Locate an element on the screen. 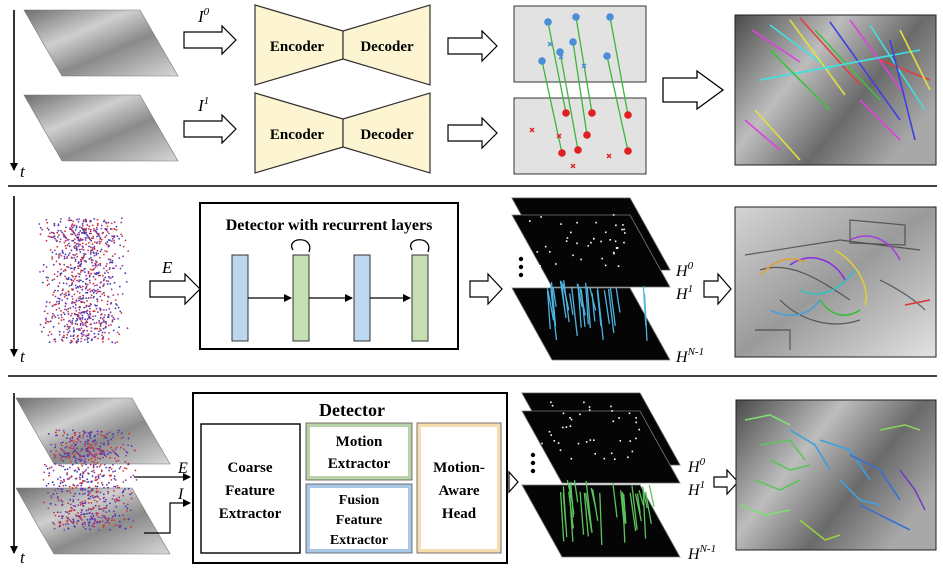 The image size is (943, 570). heatmap-label-1: H1 is located at coordinates (696, 489).